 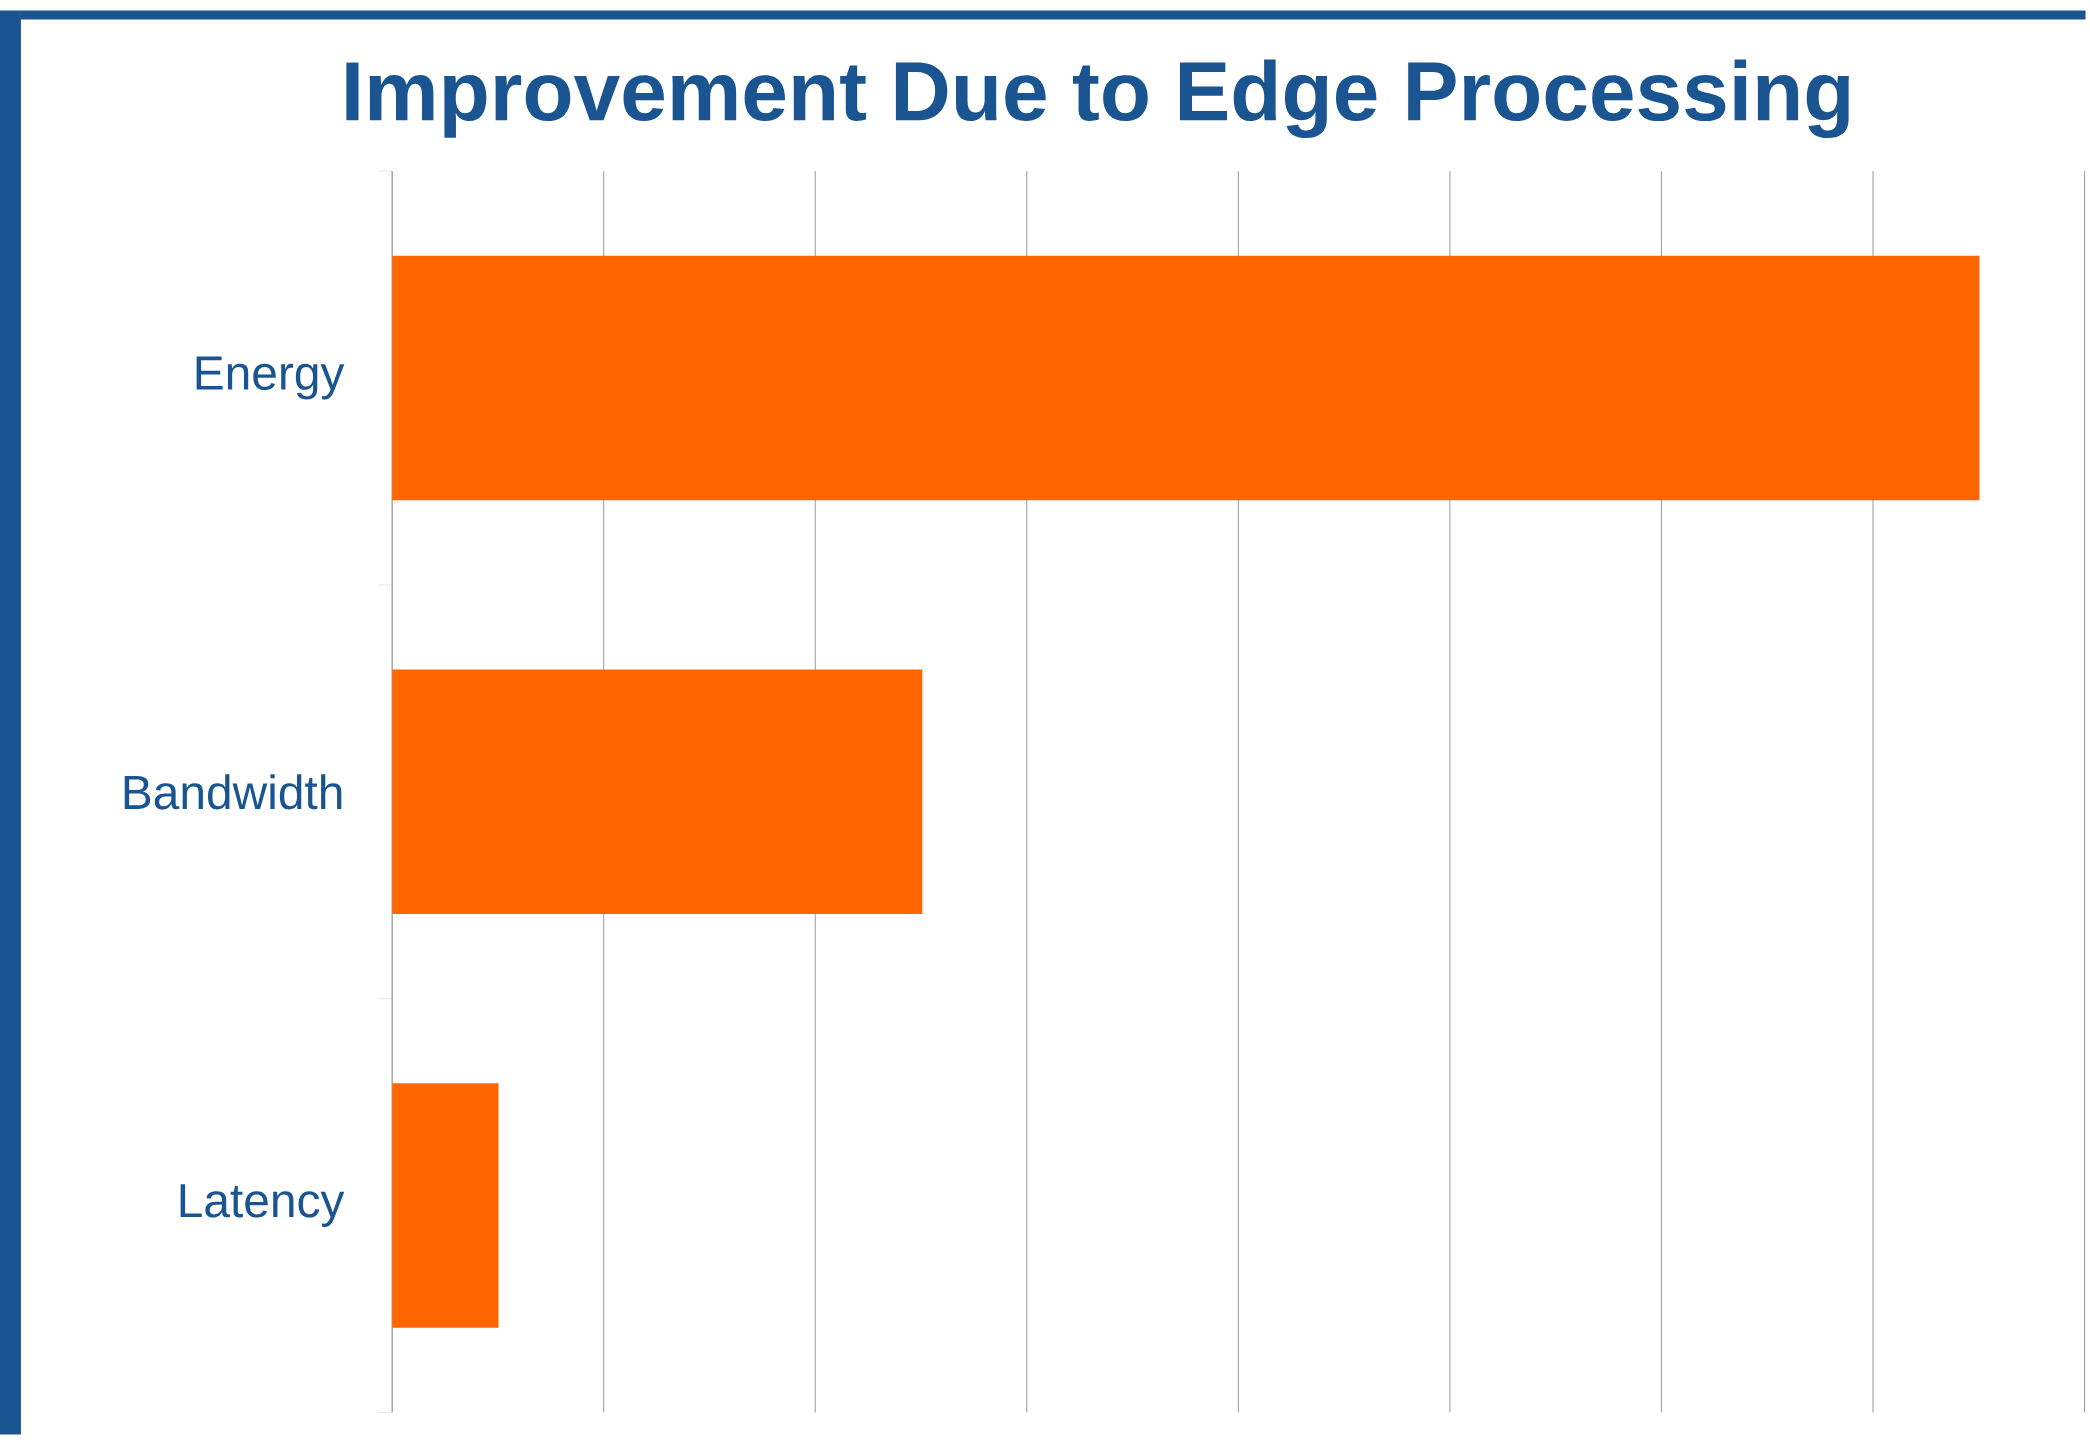 What do you see at coordinates (262, 1206) in the screenshot?
I see `y-tick-label: Latency` at bounding box center [262, 1206].